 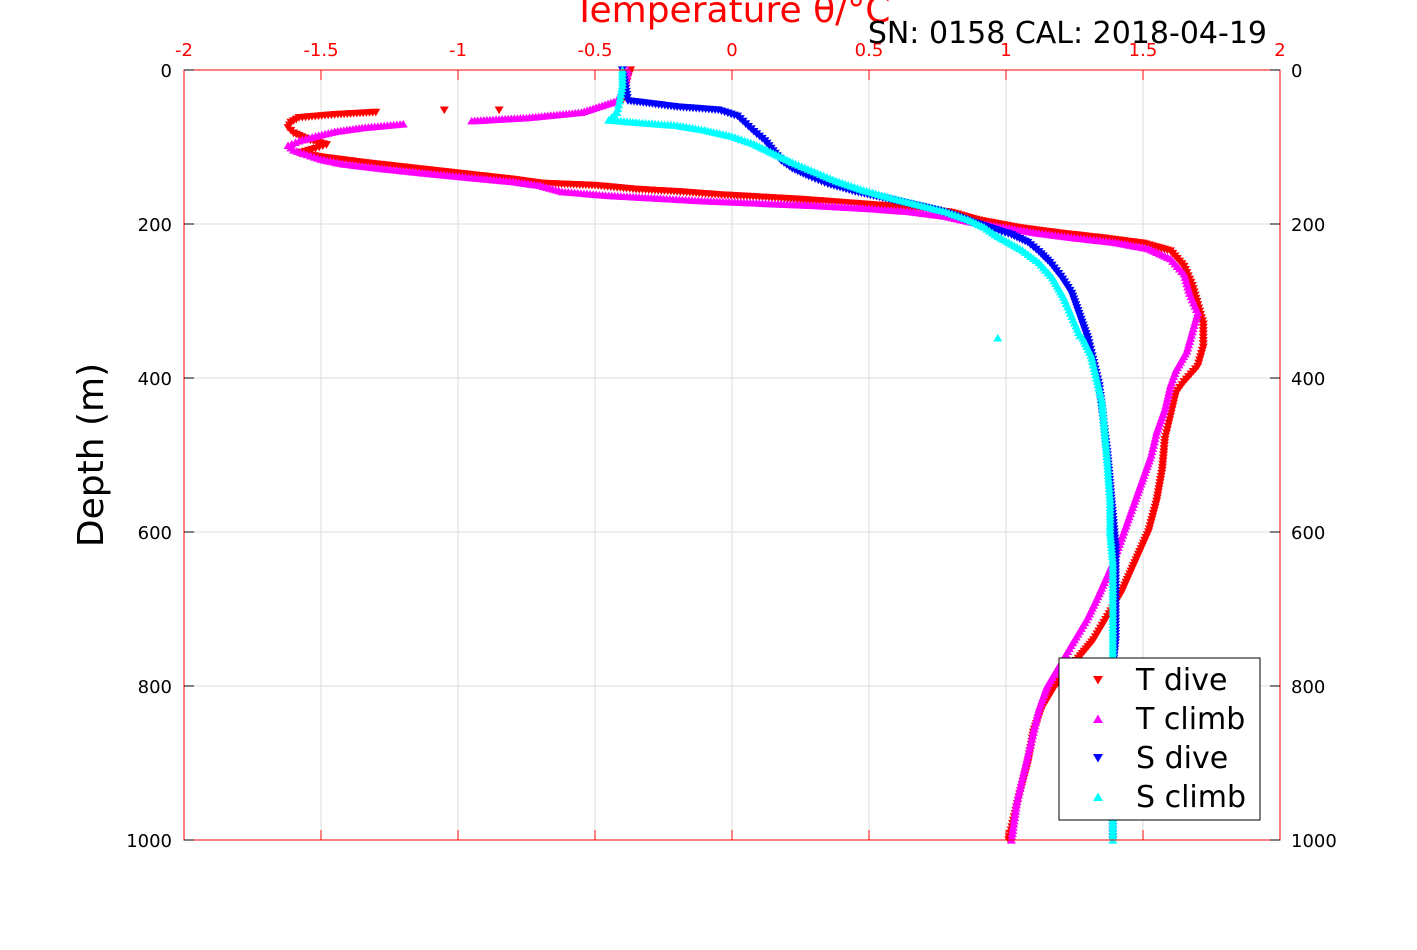 What do you see at coordinates (155, 225) in the screenshot?
I see `y-tick-label-left: 200` at bounding box center [155, 225].